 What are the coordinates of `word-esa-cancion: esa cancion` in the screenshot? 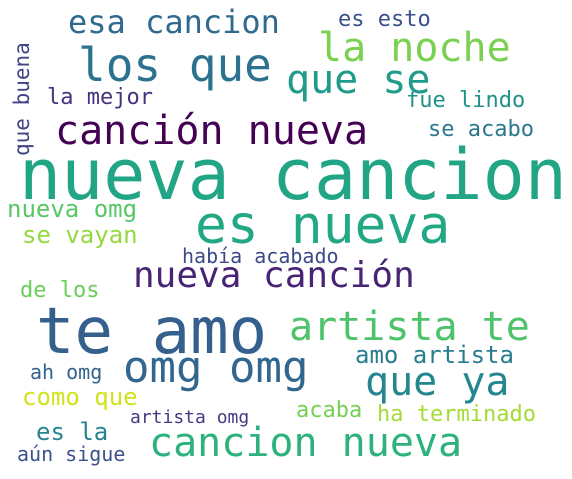 It's located at (174, 22).